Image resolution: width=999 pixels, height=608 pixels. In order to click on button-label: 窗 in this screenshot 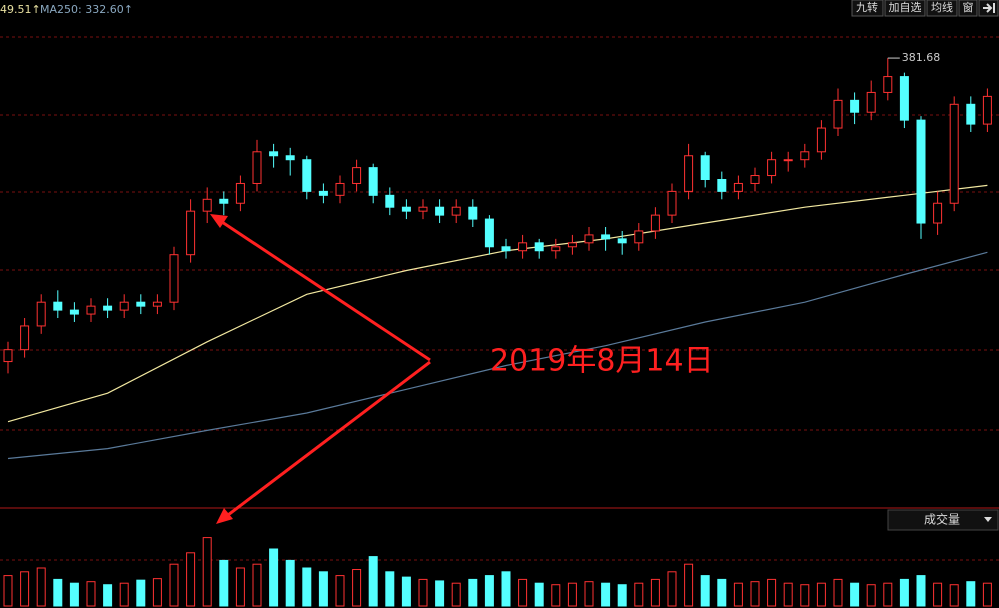, I will do `click(968, 7)`.